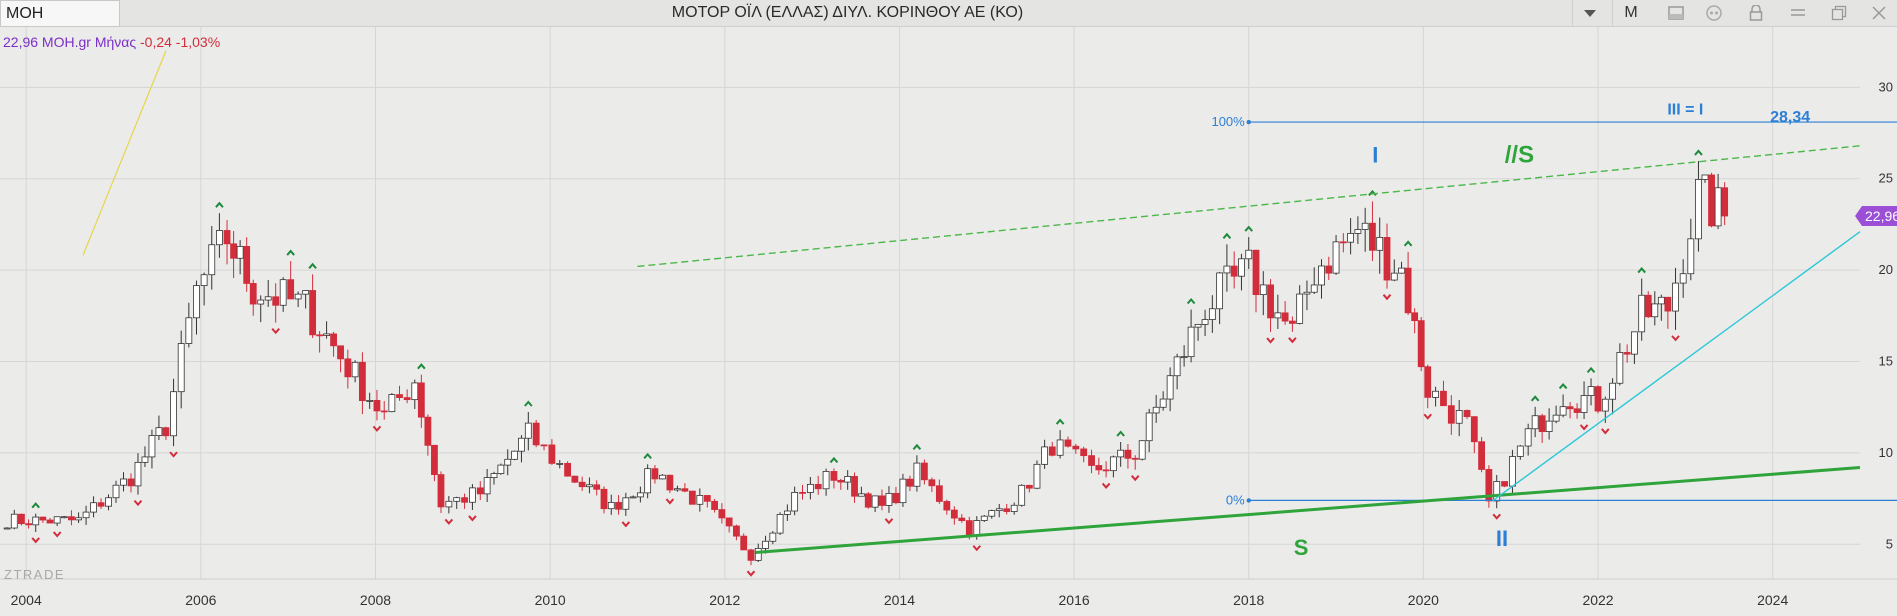 The image size is (1897, 616). What do you see at coordinates (1308, 510) in the screenshot?
I see `support-line` at bounding box center [1308, 510].